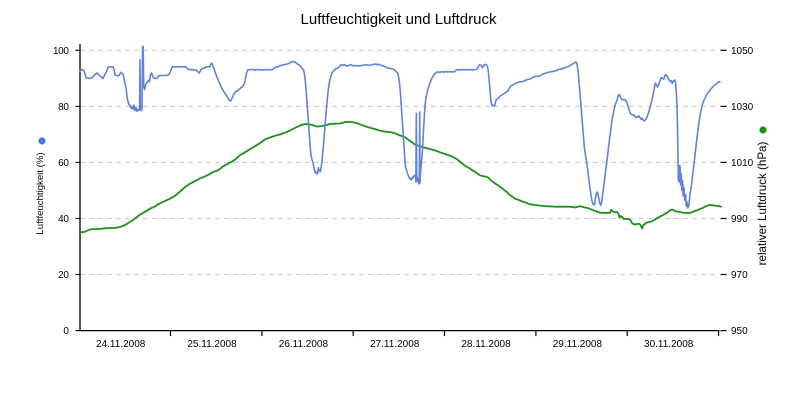  What do you see at coordinates (669, 344) in the screenshot?
I see `svg-text: 30.11.2008` at bounding box center [669, 344].